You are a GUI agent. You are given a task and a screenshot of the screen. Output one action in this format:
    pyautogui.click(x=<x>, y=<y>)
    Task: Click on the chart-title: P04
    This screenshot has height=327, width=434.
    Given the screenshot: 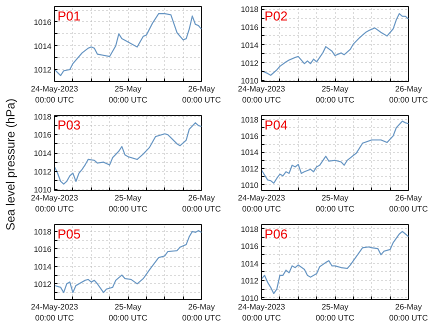 What is the action you would take?
    pyautogui.click(x=276, y=125)
    